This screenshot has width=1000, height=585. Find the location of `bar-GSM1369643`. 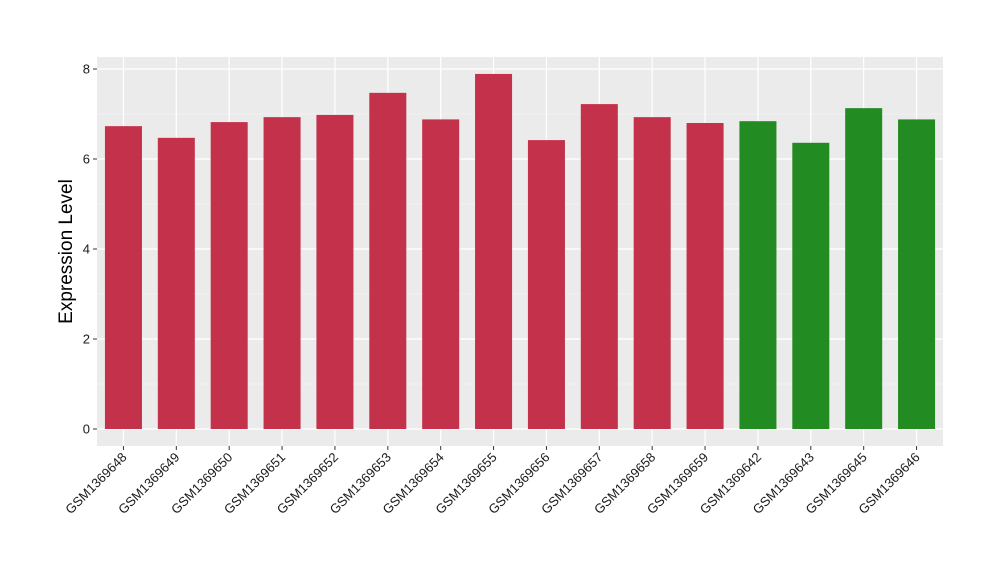

bar-GSM1369643 is located at coordinates (811, 286).